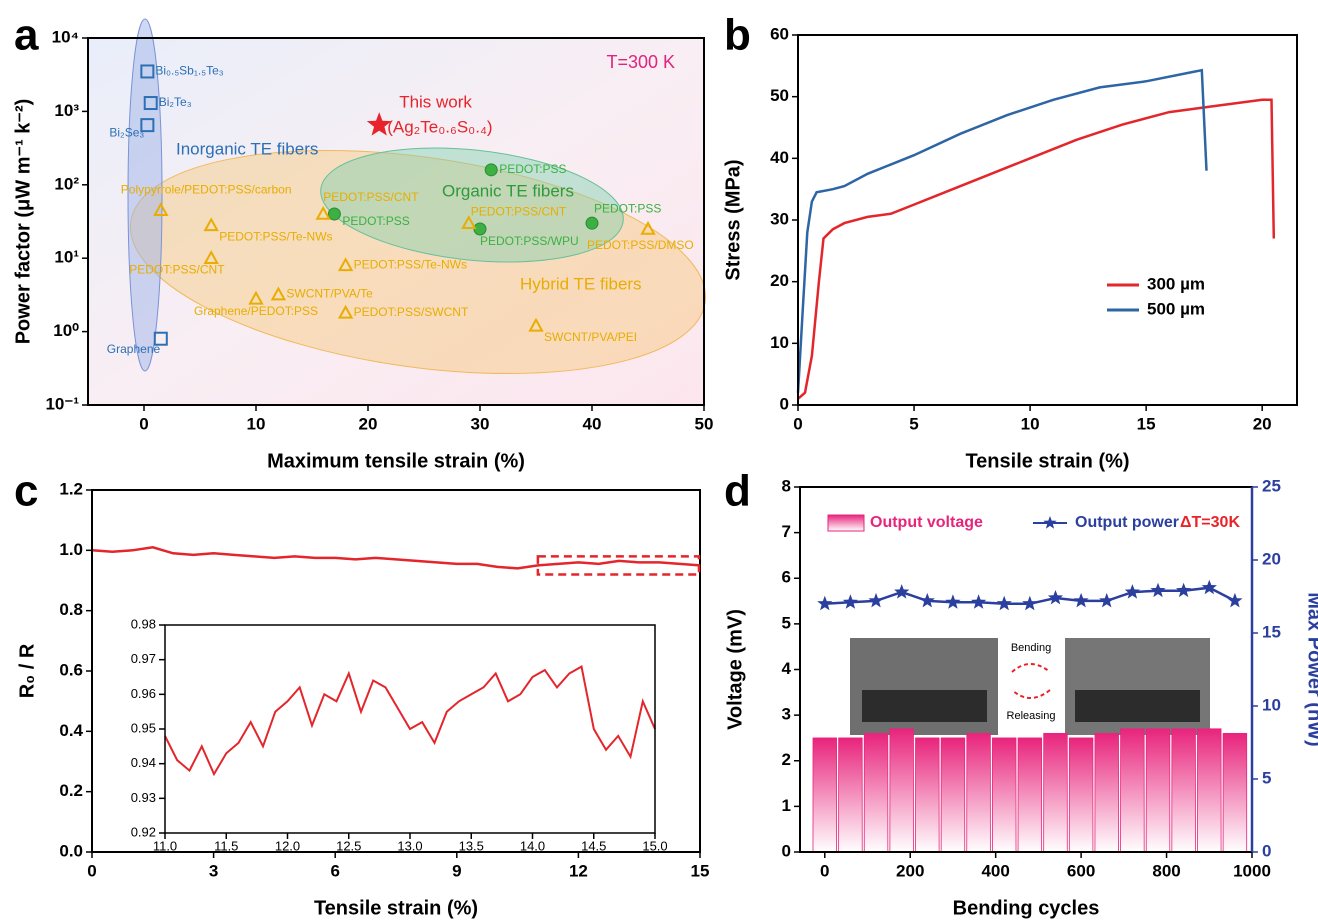  I want to click on y-tick-label: 0.2, so click(71, 790).